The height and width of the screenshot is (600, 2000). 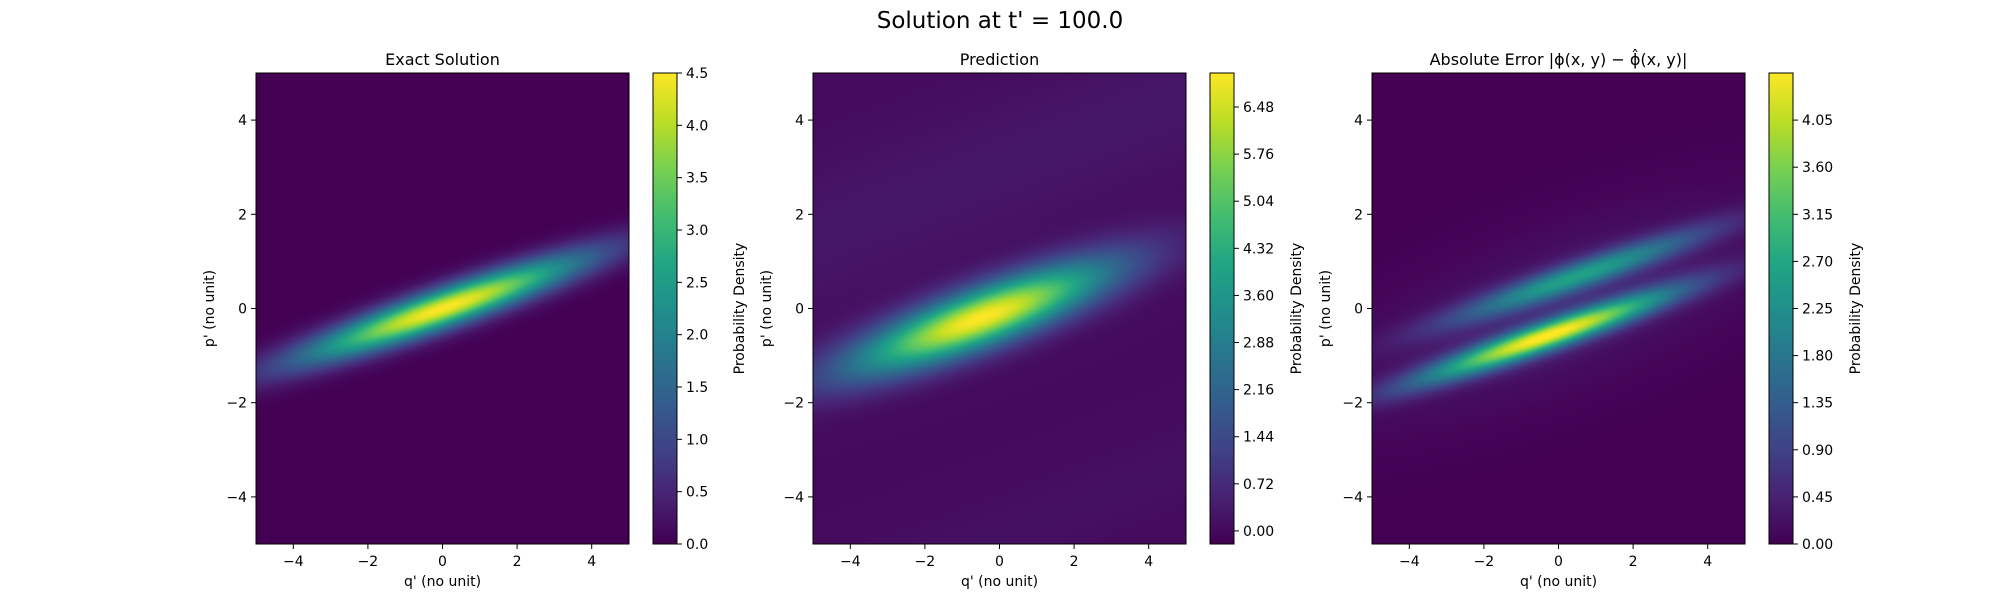 I want to click on colorbar-tick-label: 1.80, so click(x=1817, y=357).